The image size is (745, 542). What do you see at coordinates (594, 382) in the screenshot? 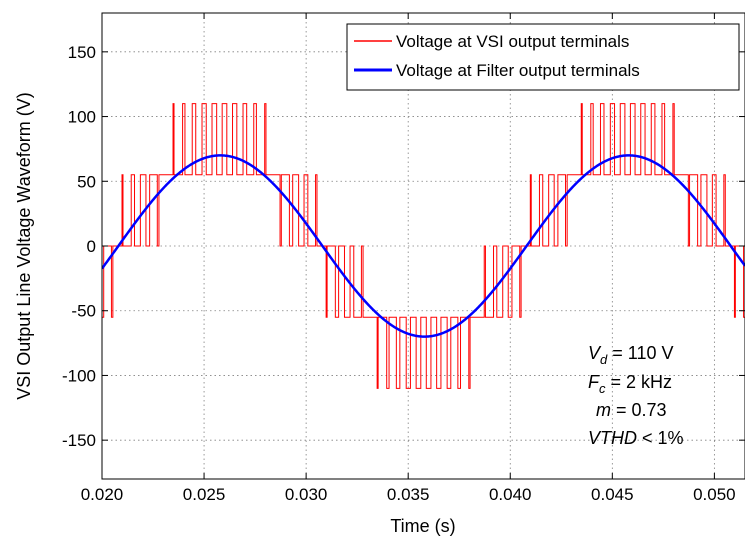
I see `annotation-fc-var: F` at bounding box center [594, 382].